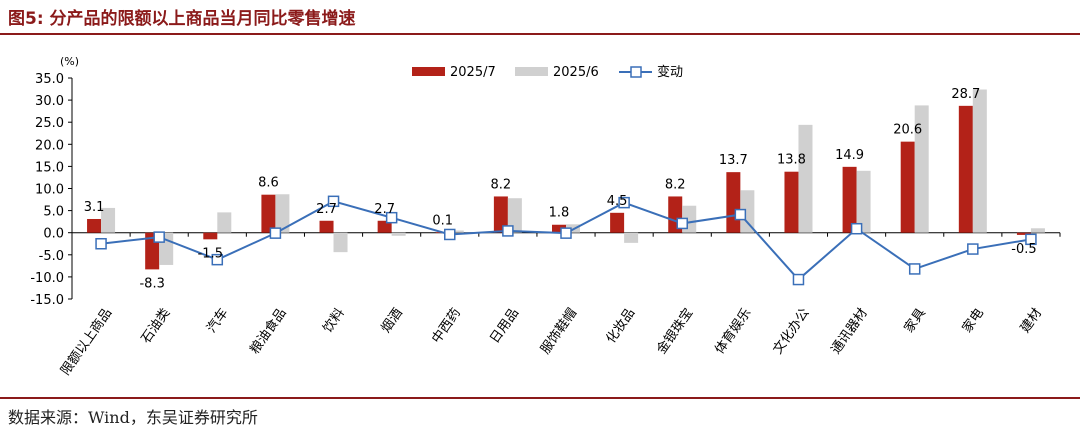 Image resolution: width=1080 pixels, height=432 pixels. Describe the element at coordinates (49, 123) in the screenshot. I see `y-tick-label: 25.0` at that location.